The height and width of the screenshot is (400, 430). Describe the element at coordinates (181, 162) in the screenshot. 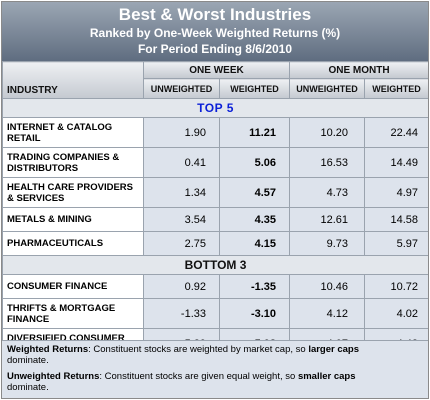

I see `week-unweighted-cell: 0.41` at that location.